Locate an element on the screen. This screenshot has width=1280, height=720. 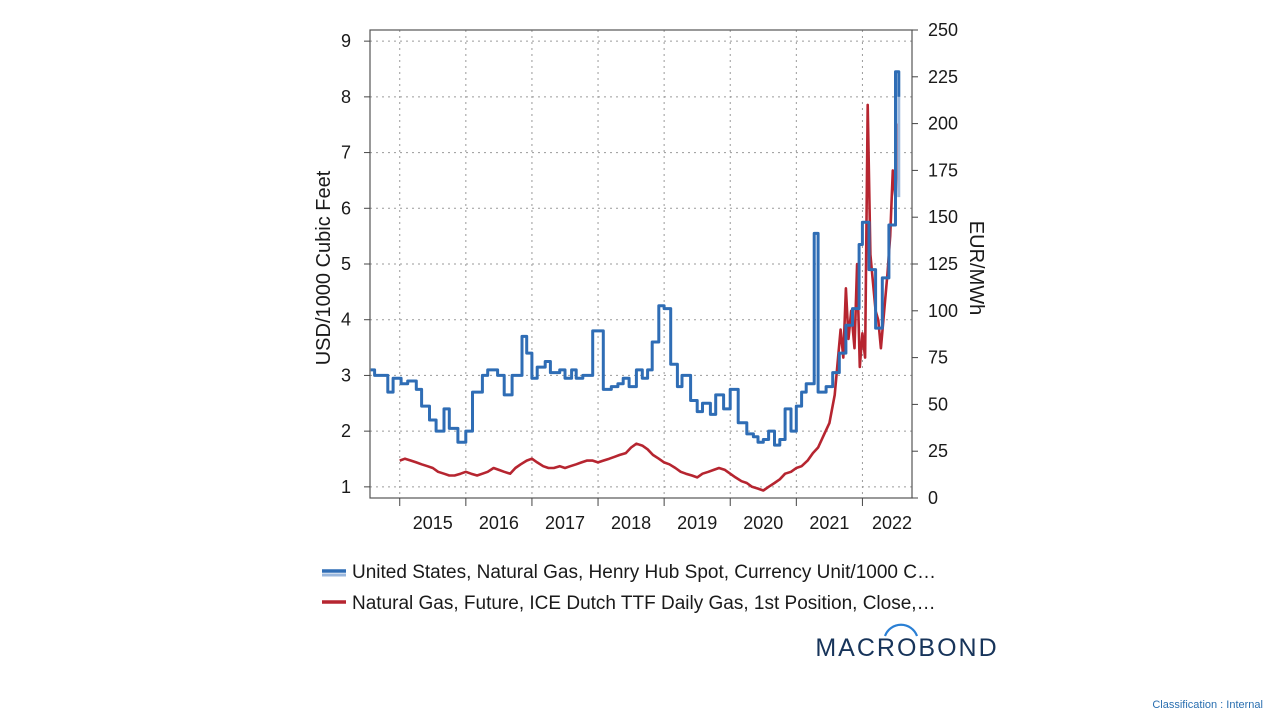
x-tick-label: 2017 is located at coordinates (565, 523).